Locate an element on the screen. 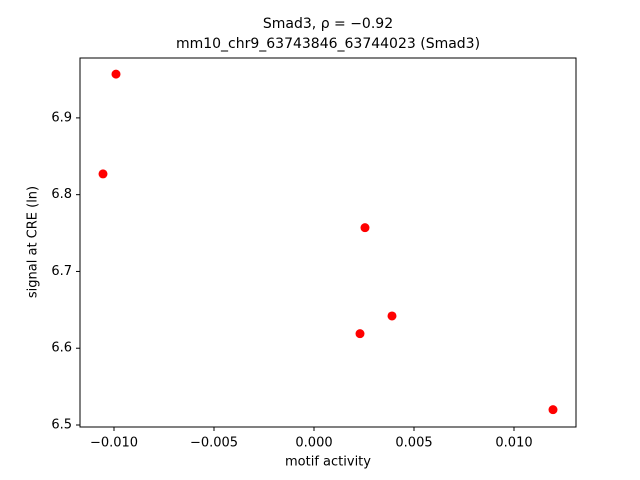 The height and width of the screenshot is (480, 640). y-tick-label: 6.7 is located at coordinates (61, 271).